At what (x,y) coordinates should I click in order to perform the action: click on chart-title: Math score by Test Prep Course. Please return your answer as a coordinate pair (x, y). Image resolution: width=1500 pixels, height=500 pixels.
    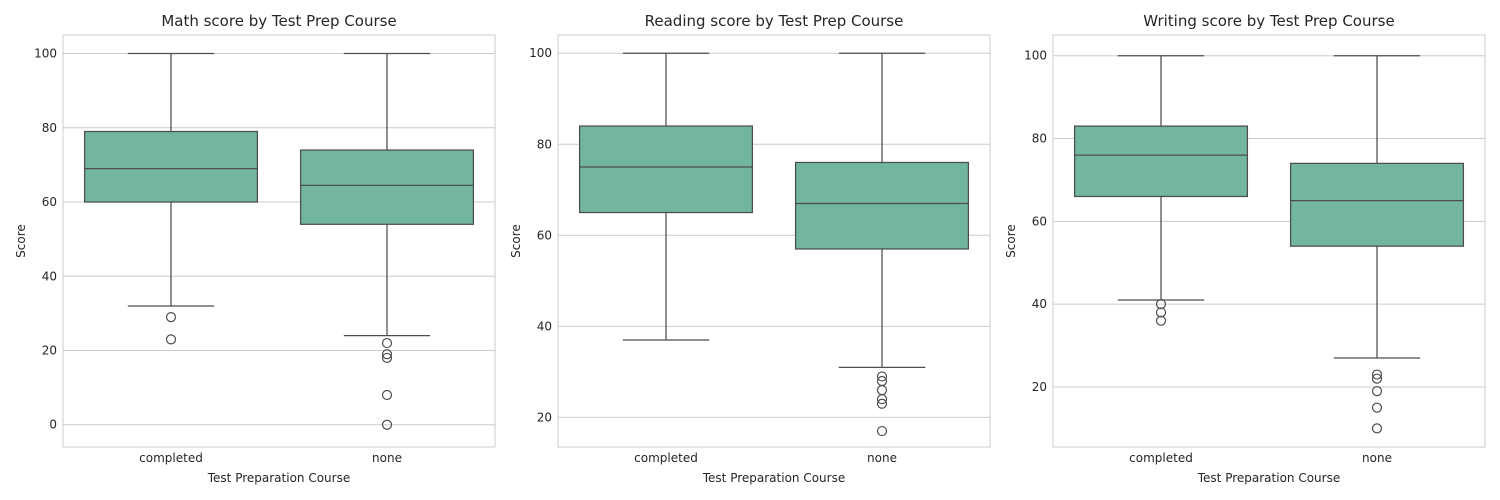
    Looking at the image, I should click on (278, 21).